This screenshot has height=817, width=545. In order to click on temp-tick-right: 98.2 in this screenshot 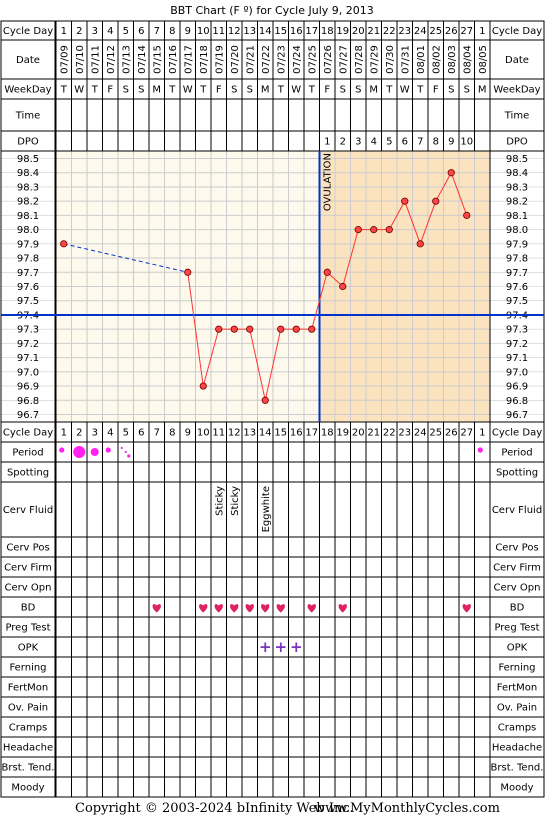, I will do `click(517, 202)`.